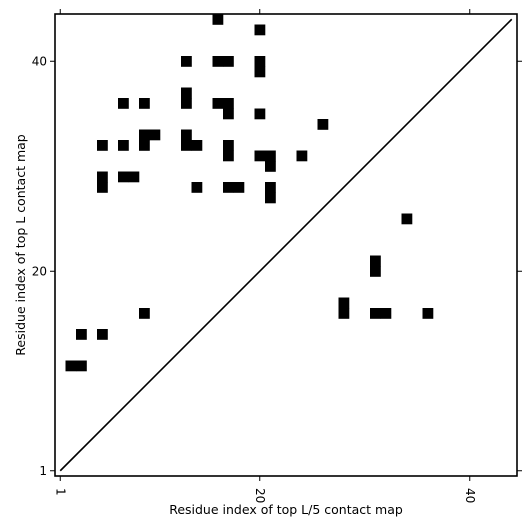 This screenshot has width=531, height=531. Describe the element at coordinates (43, 471) in the screenshot. I see `y-tick-label: 1` at that location.